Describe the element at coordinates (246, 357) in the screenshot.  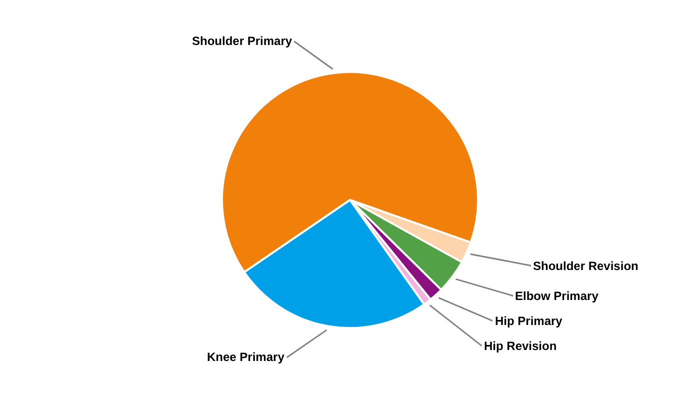
I see `slice-label: Knee Primary` at that location.